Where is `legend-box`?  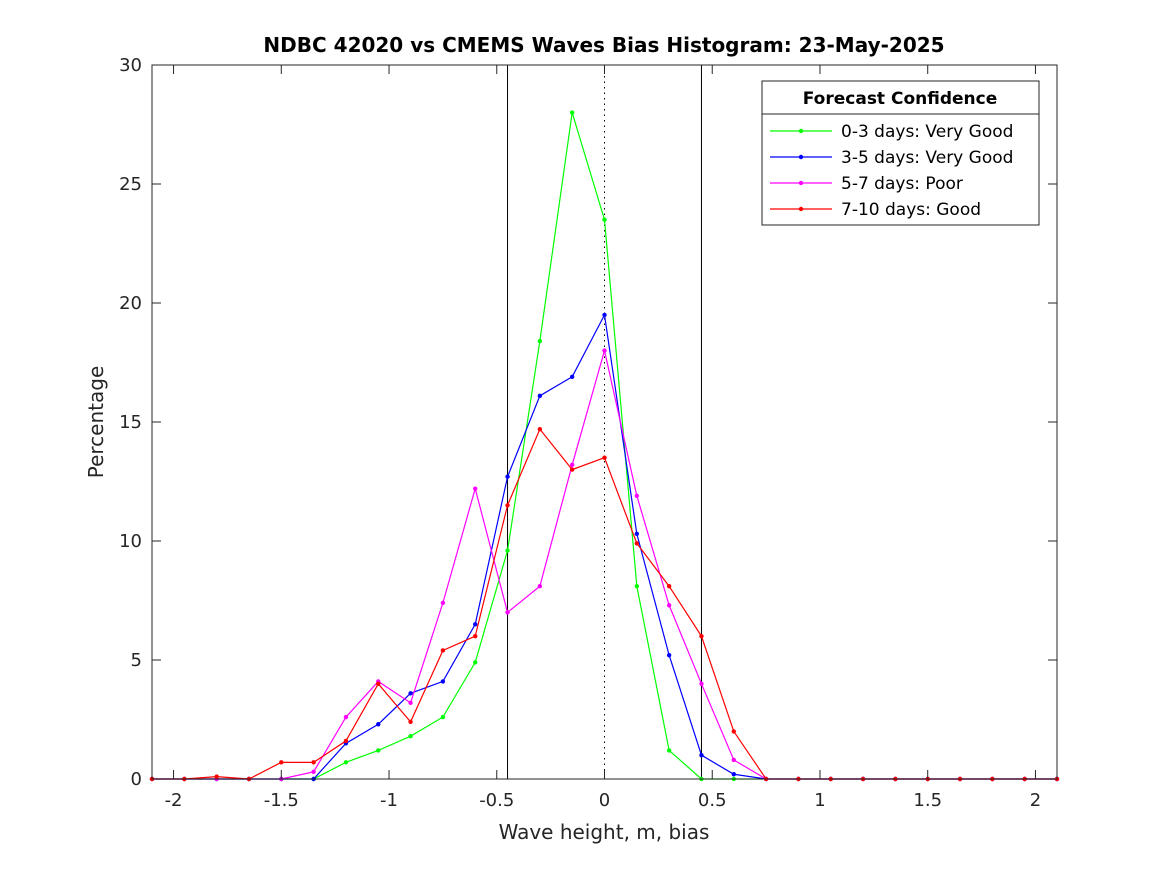
legend-box is located at coordinates (900, 153).